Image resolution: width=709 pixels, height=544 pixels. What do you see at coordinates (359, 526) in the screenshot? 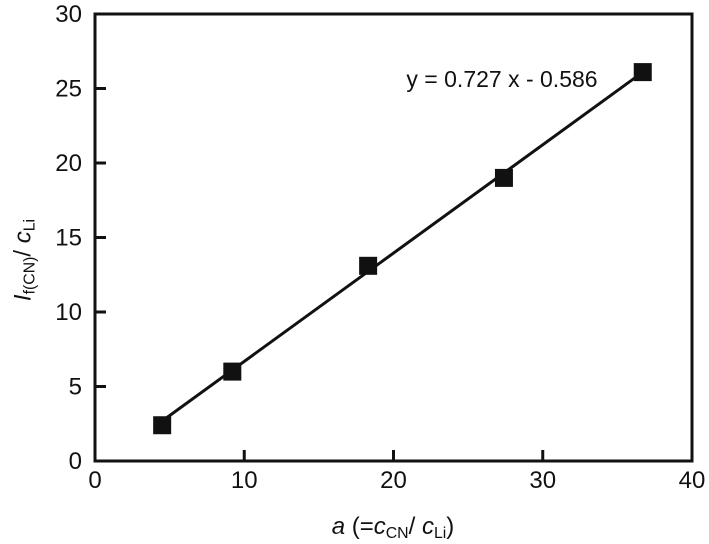
I see `axis-title-segment: (=` at bounding box center [359, 526].